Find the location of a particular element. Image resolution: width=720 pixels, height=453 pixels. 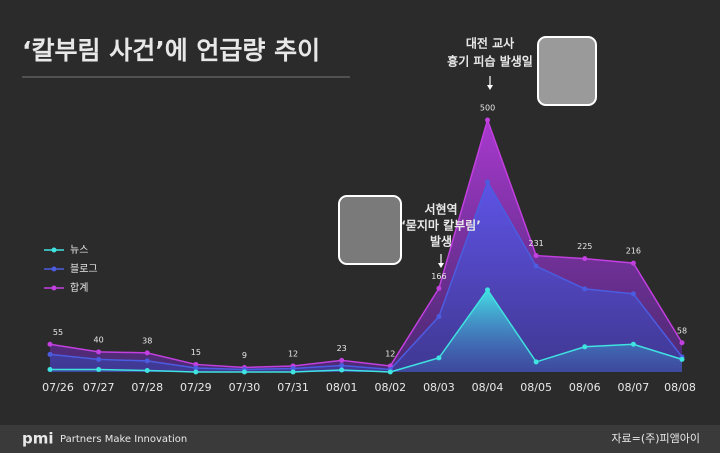

x-tick-label: 07/30 is located at coordinates (245, 387).